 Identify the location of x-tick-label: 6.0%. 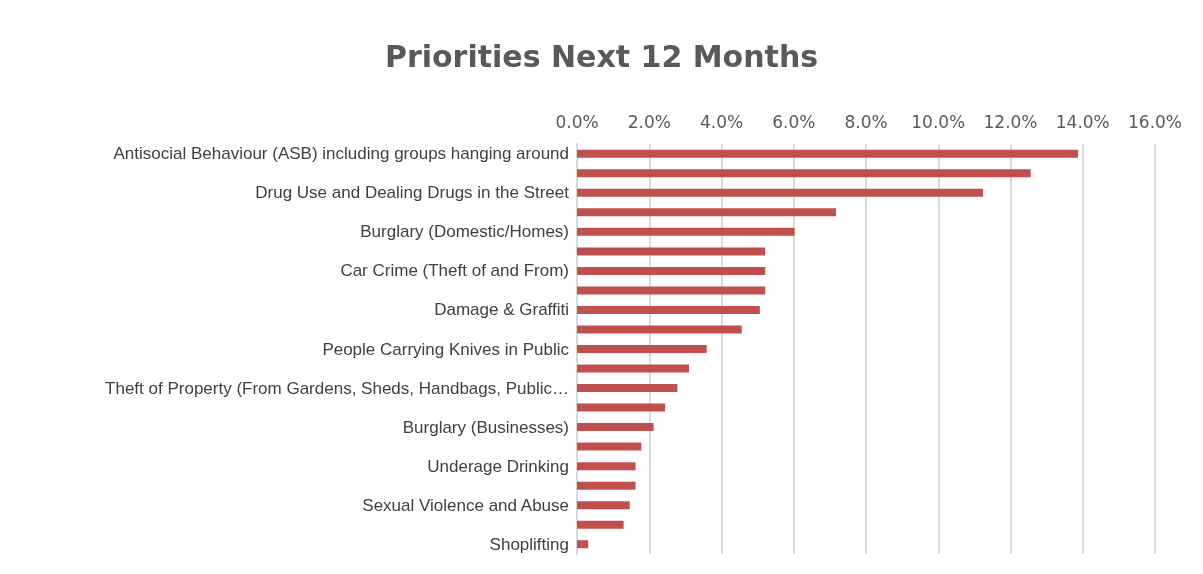
(794, 121).